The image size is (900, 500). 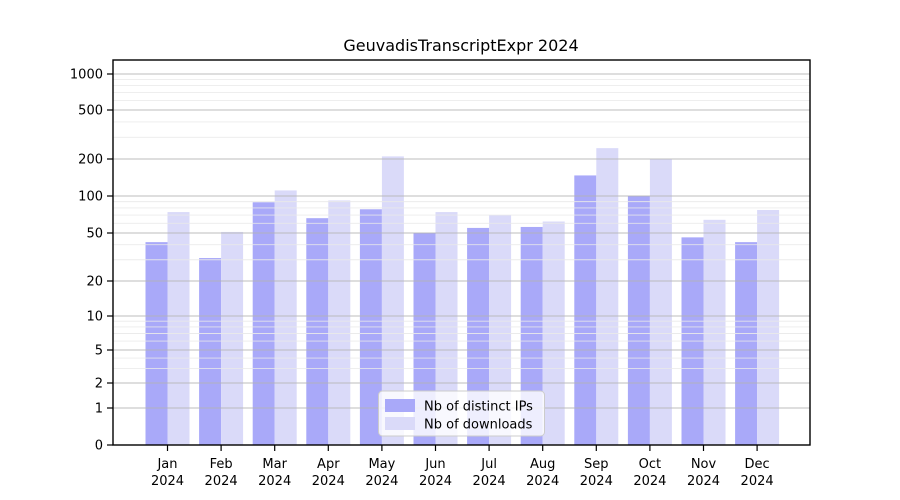 I want to click on x-tick-label-apr: Apr 2024, so click(x=328, y=473).